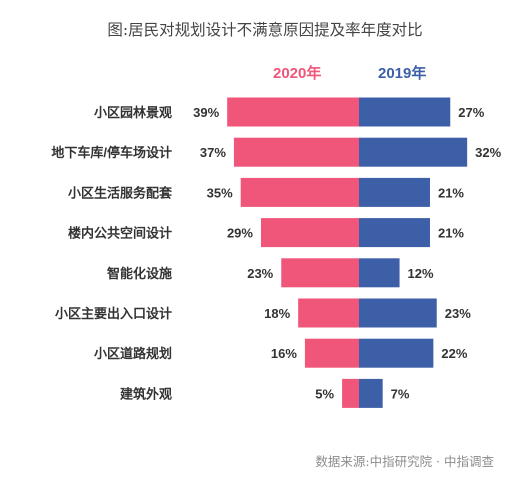 This screenshot has height=481, width=530. What do you see at coordinates (120, 192) in the screenshot?
I see `category-label: 小区生活服务配套` at bounding box center [120, 192].